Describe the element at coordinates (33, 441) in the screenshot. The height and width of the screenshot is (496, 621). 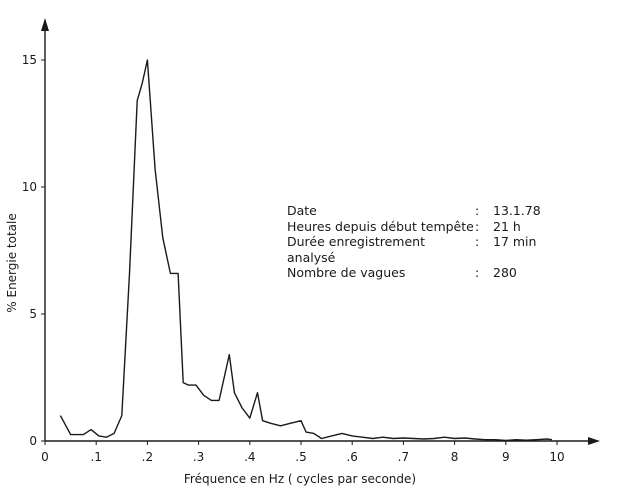
I see `y-tick-label: 0` at that location.